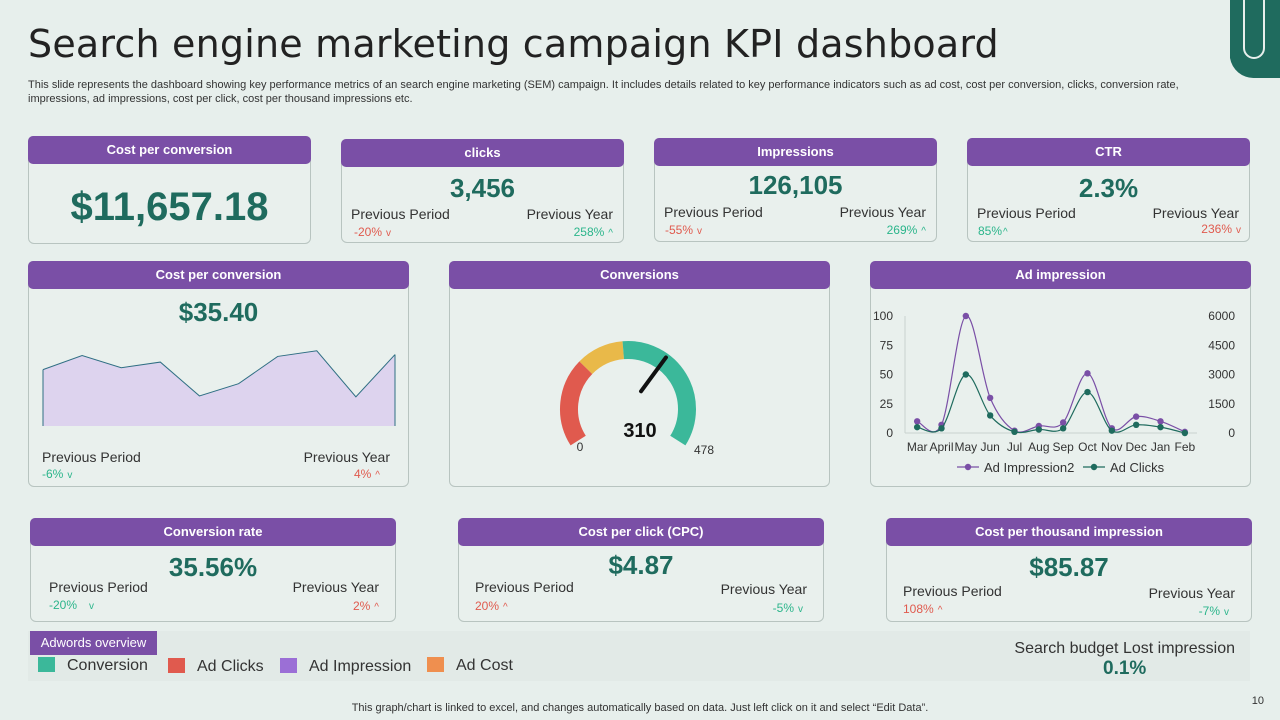  I want to click on kpi-value: $4.87, so click(641, 565).